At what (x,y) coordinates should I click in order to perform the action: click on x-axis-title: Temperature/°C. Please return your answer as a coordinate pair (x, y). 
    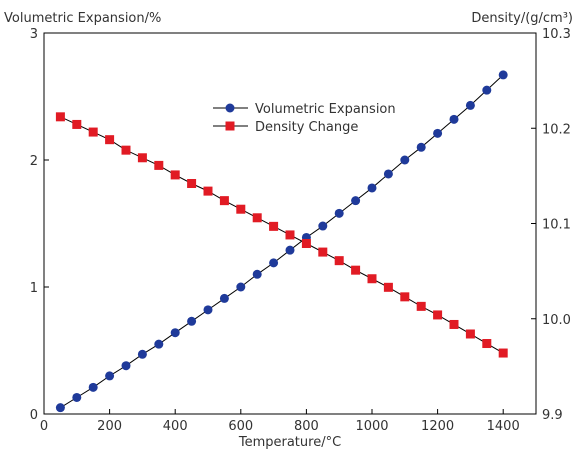
    Looking at the image, I should click on (289, 442).